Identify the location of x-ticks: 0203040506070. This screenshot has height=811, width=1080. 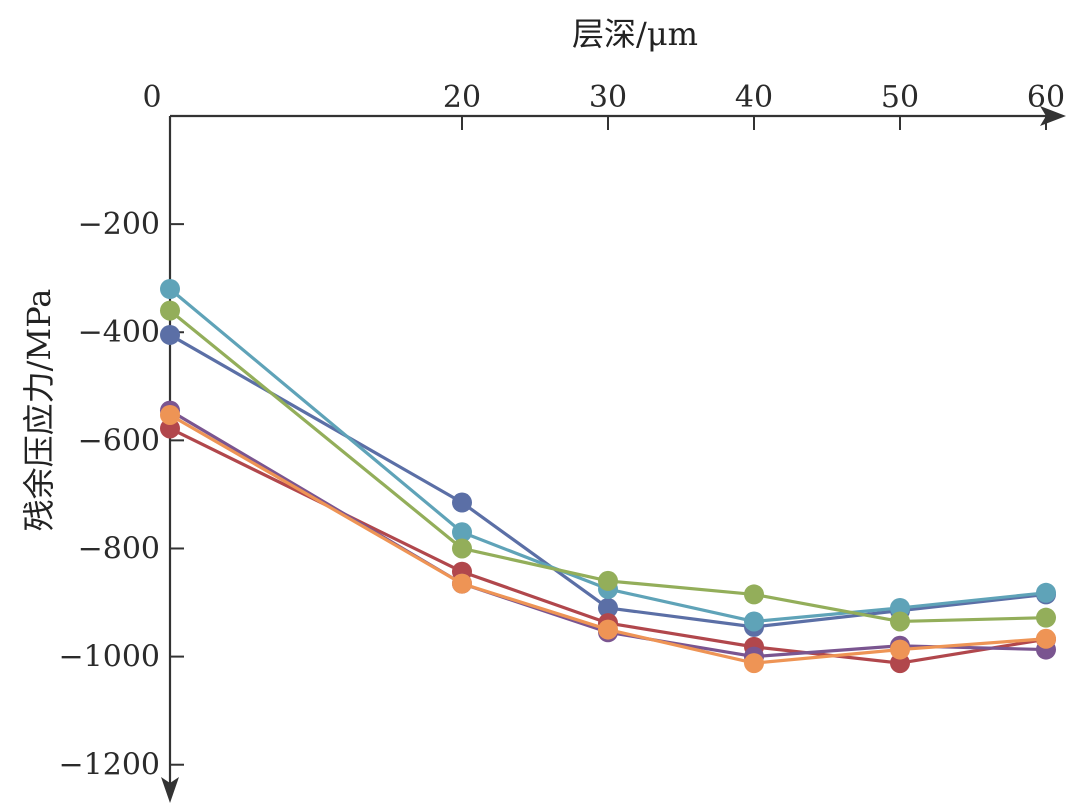
(603, 105).